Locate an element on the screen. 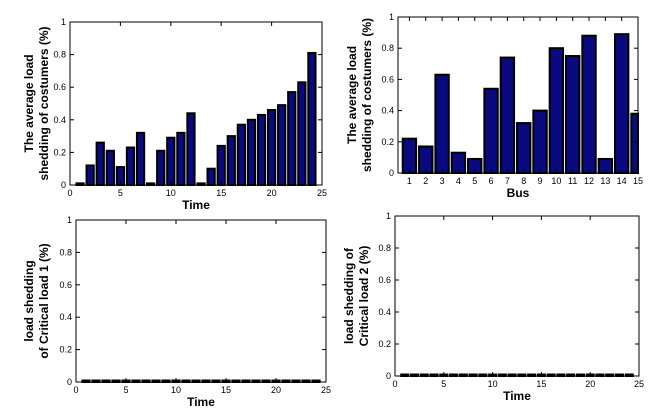  y-axis-label: load shedding ofCritical load 2 (%) is located at coordinates (356, 296).